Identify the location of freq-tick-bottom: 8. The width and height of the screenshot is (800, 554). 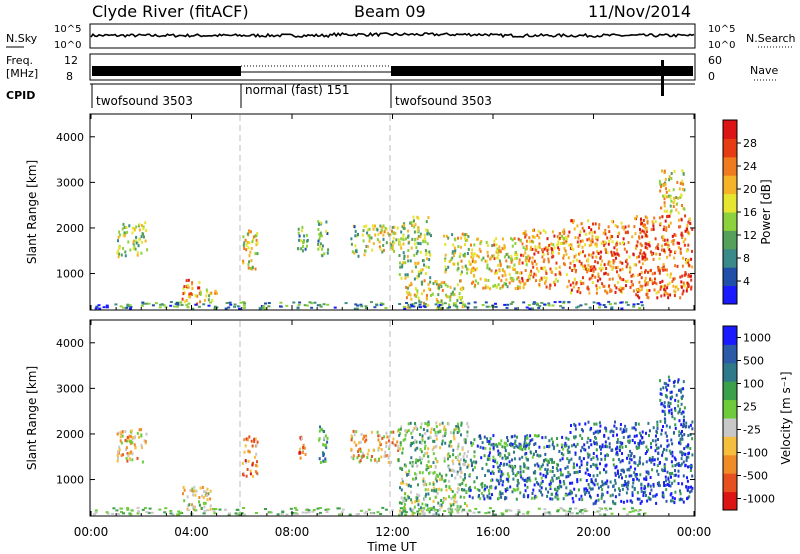
(69, 76).